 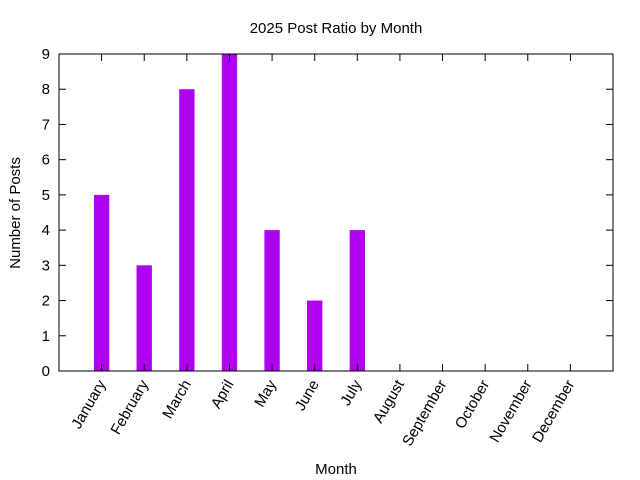 What do you see at coordinates (46, 89) in the screenshot?
I see `y-tick-label: 8` at bounding box center [46, 89].